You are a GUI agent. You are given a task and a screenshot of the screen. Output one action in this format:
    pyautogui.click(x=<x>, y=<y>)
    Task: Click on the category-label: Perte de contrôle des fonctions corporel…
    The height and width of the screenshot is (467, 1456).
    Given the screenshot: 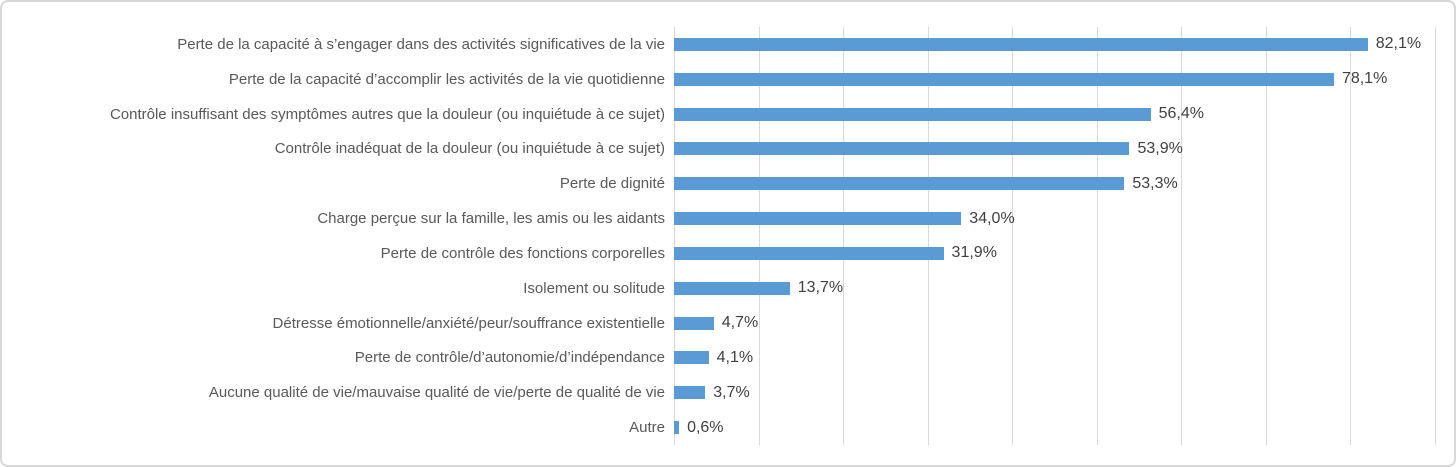 What is the action you would take?
    pyautogui.click(x=522, y=253)
    